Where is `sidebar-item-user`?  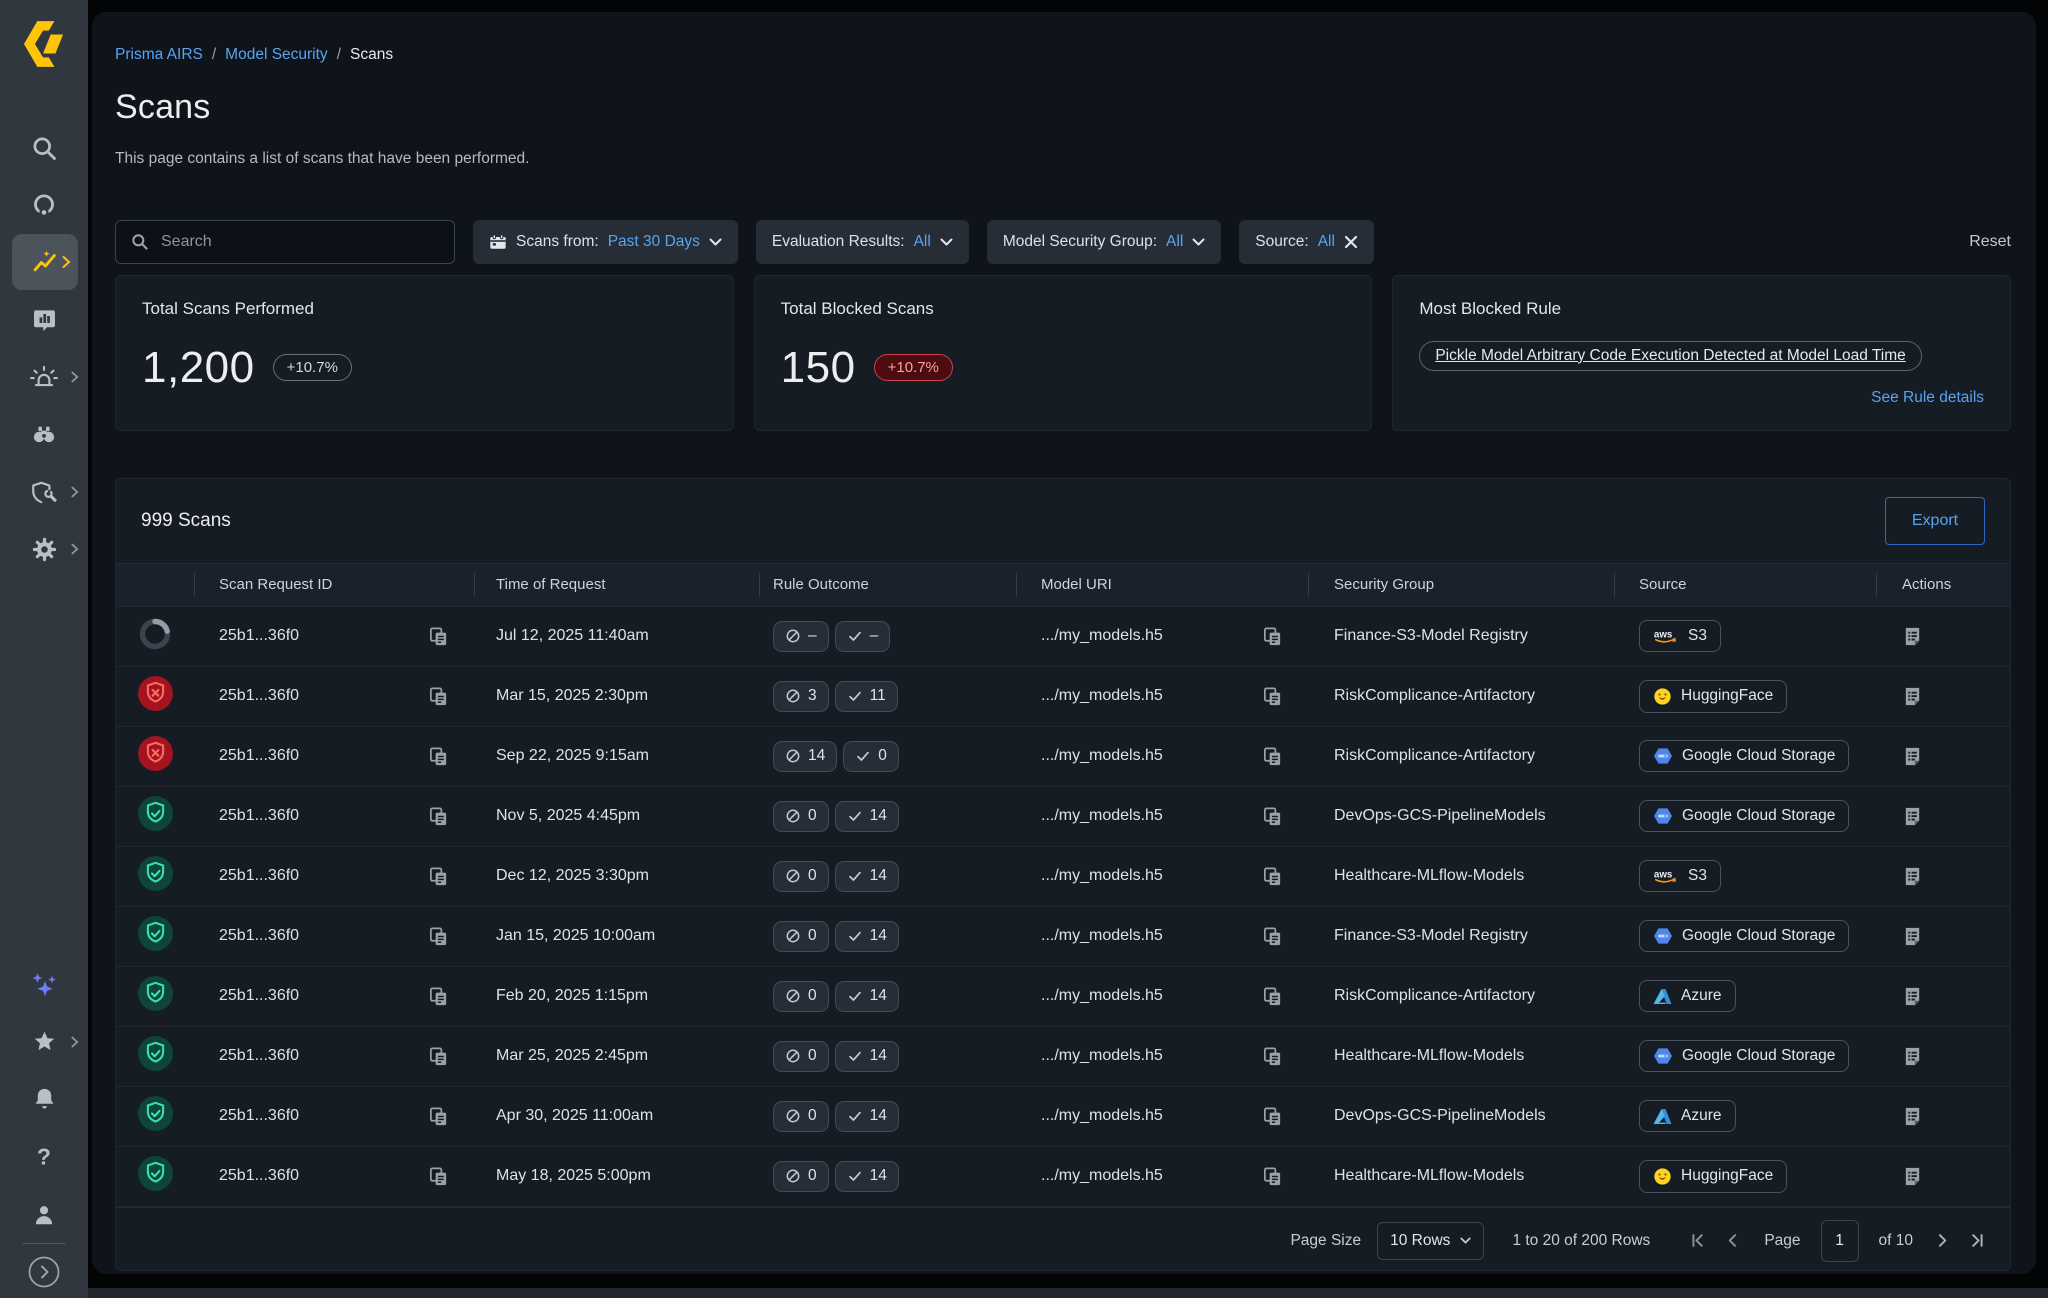 sidebar-item-user is located at coordinates (44, 1215).